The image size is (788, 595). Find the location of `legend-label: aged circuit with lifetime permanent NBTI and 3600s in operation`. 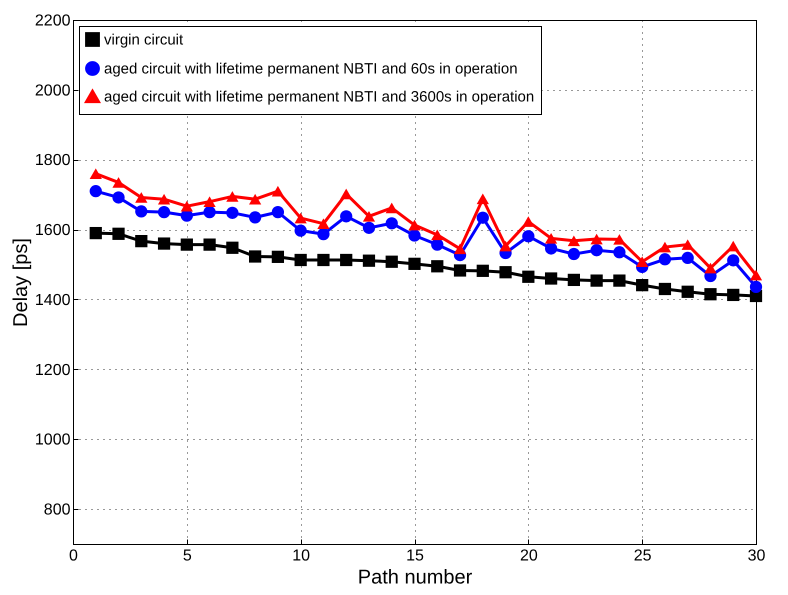

legend-label: aged circuit with lifetime permanent NBTI and 3600s in operation is located at coordinates (319, 97).